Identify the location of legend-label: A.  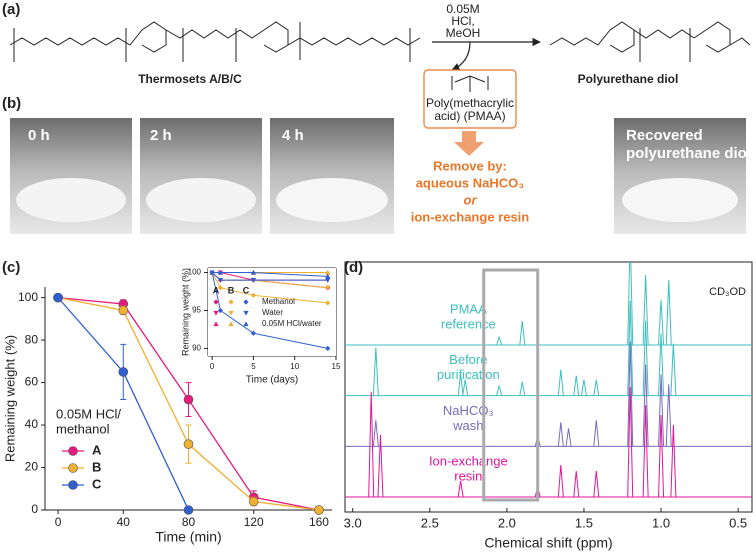
(97, 449).